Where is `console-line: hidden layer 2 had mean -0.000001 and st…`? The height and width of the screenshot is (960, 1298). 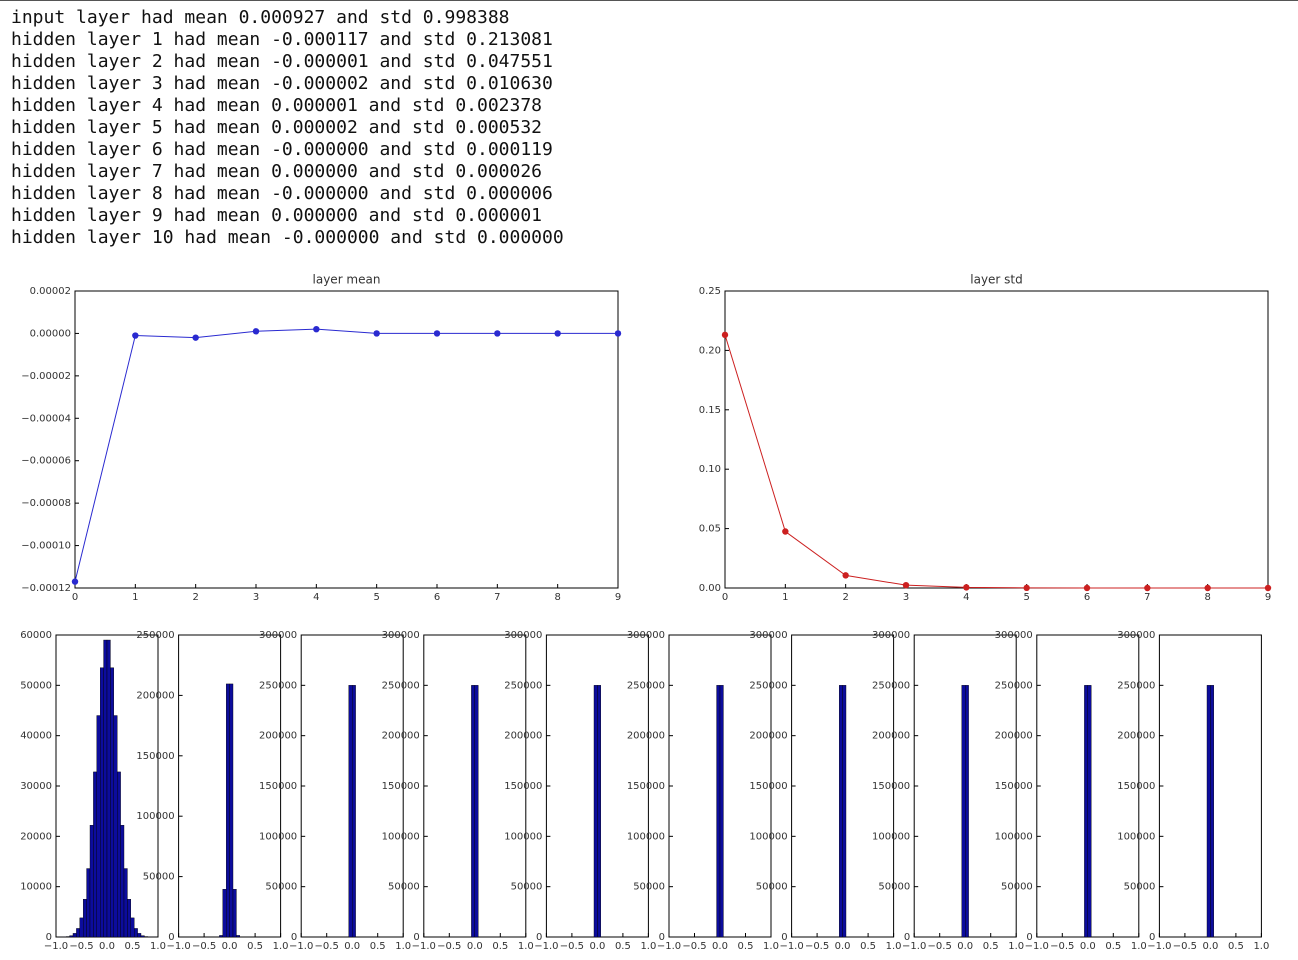 console-line: hidden layer 2 had mean -0.000001 and st… is located at coordinates (282, 61).